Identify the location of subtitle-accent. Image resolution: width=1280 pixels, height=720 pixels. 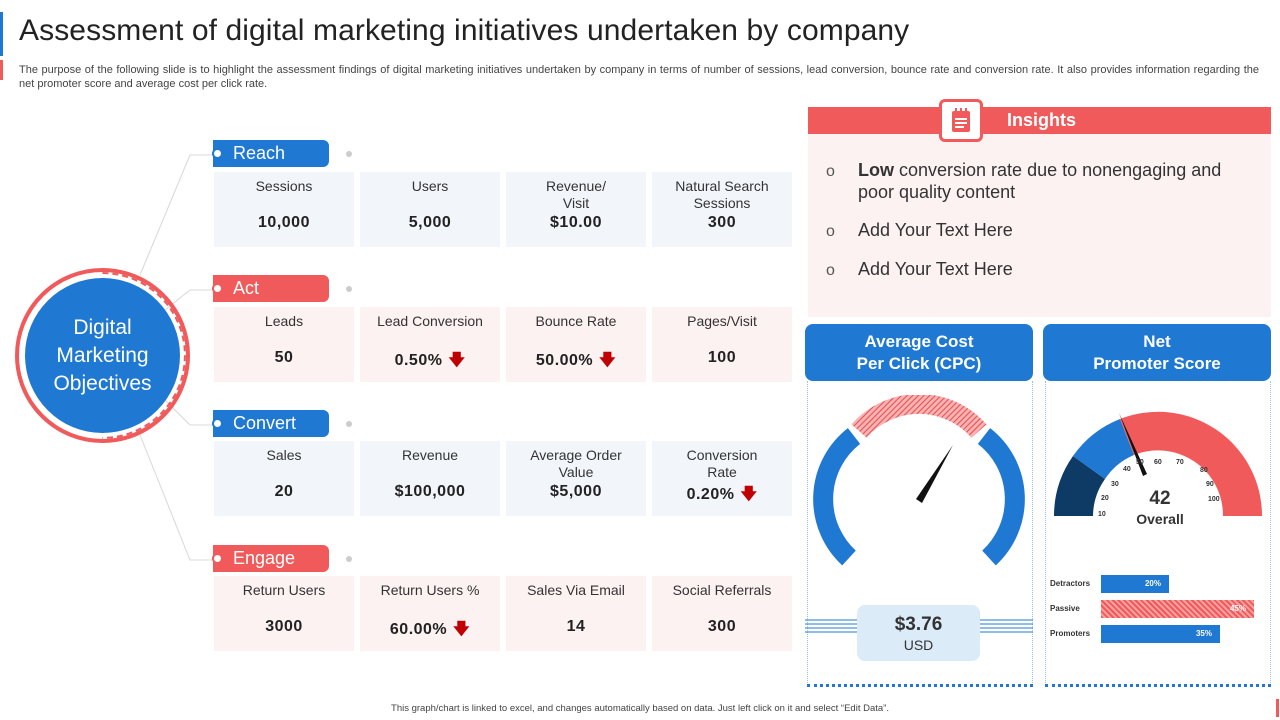
(1, 70).